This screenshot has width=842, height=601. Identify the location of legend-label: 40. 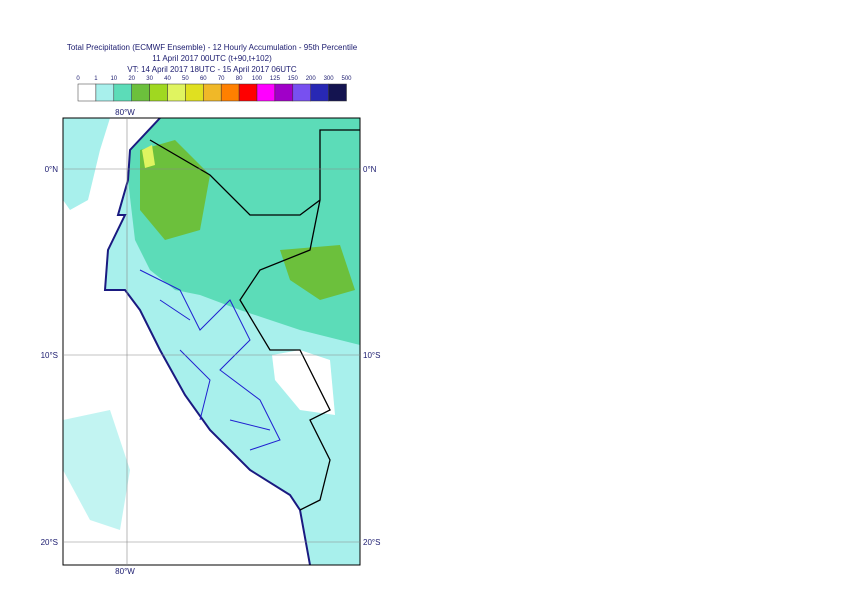
(167, 79).